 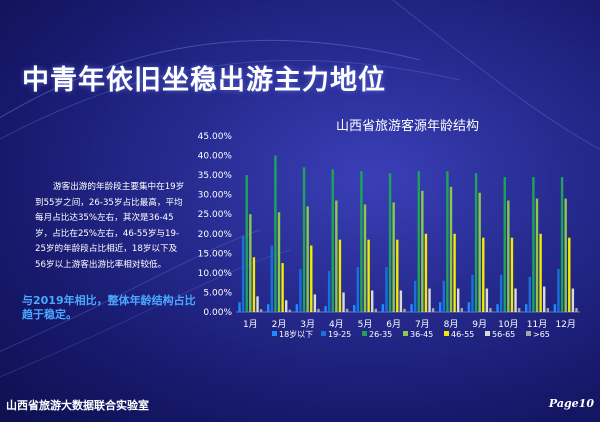 I want to click on chart-title: 山西省旅游客源年龄结构, so click(x=408, y=126).